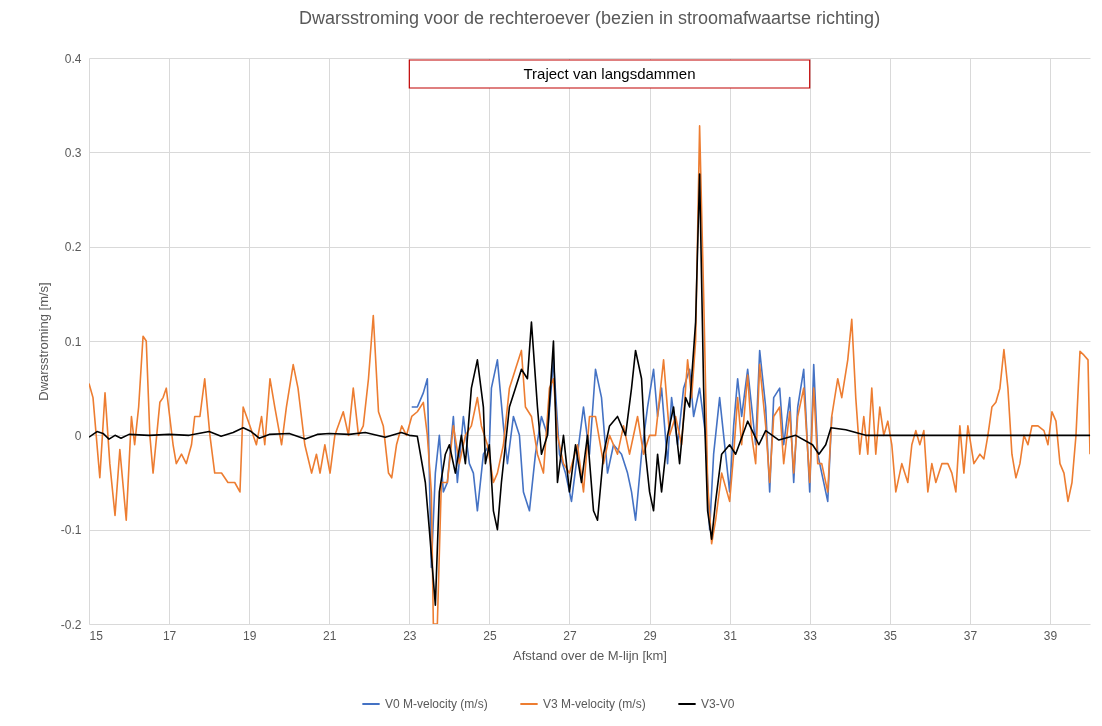 The width and height of the screenshot is (1102, 726). What do you see at coordinates (890, 635) in the screenshot?
I see `x-tick-label: 35` at bounding box center [890, 635].